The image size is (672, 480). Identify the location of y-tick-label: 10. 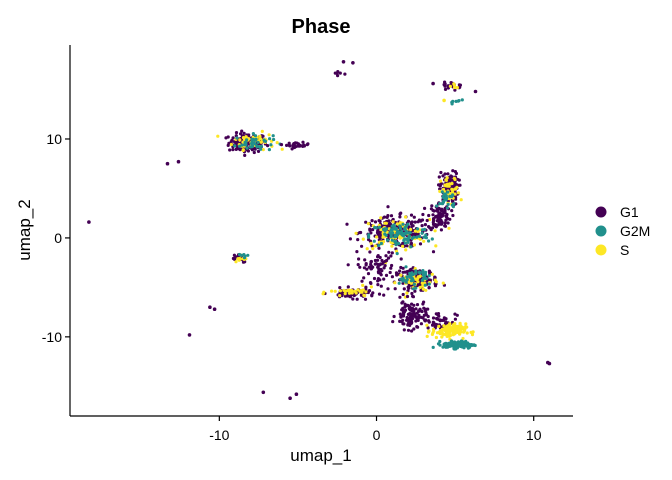
(54, 139).